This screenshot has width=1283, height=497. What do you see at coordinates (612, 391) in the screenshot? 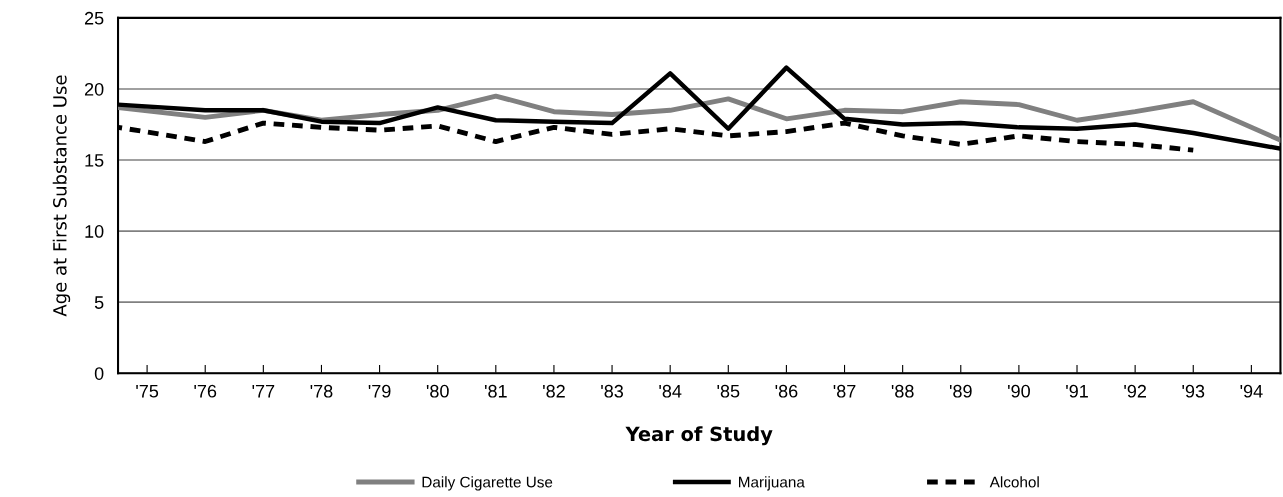
I see `x-tick-label: '83` at bounding box center [612, 391].